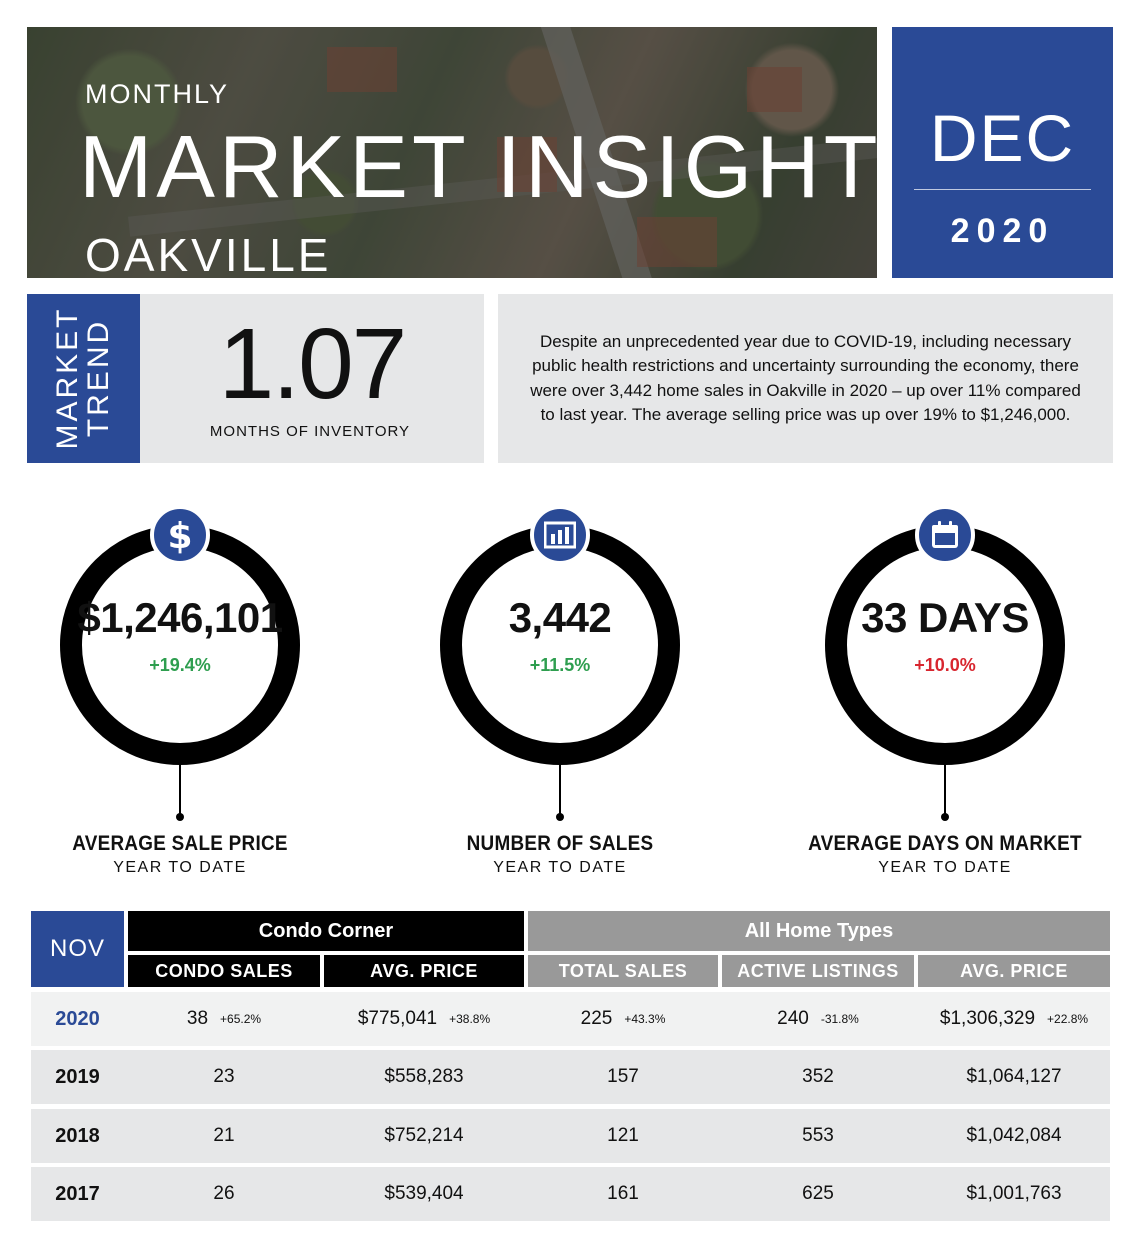  I want to click on table-cell: 240 -31.8%, so click(818, 1019).